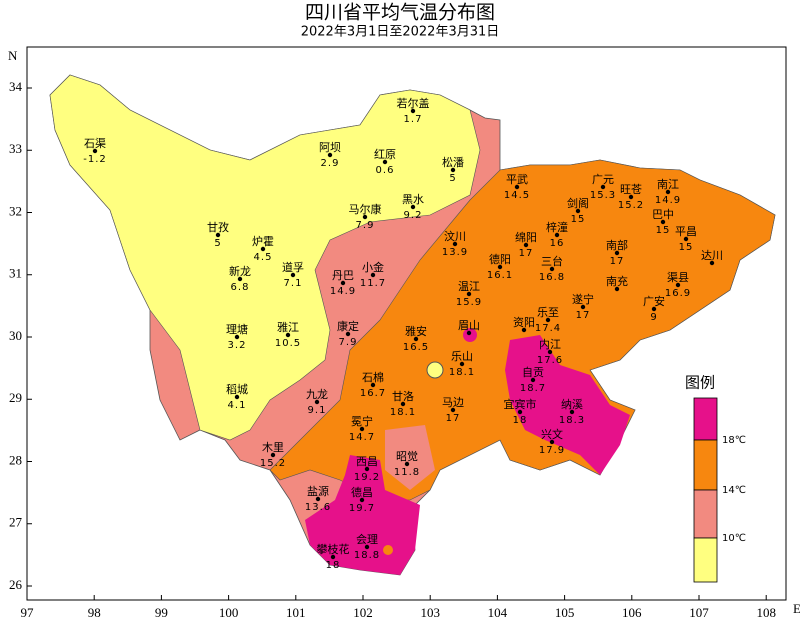 The image size is (800, 629). I want to click on station-name: 马尔康, so click(365, 209).